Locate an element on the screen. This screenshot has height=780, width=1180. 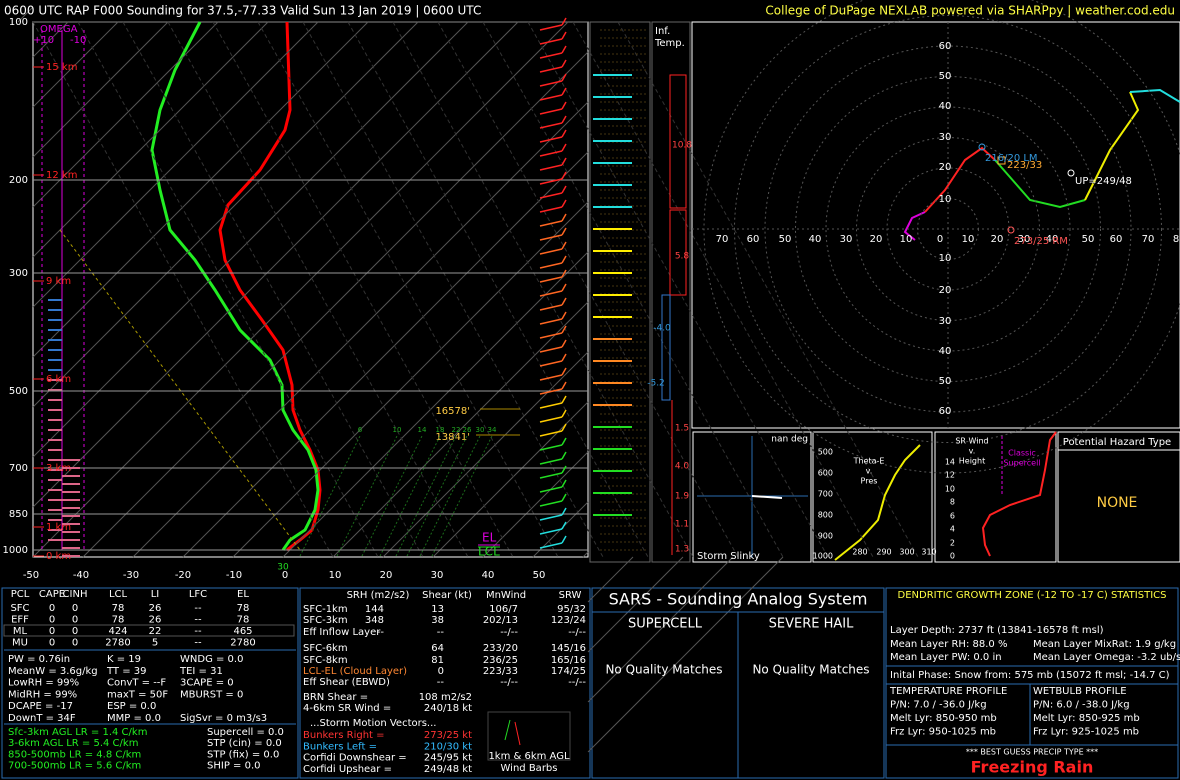
dgz-stat: Mean Layer RH: 88.0 % is located at coordinates (948, 644).